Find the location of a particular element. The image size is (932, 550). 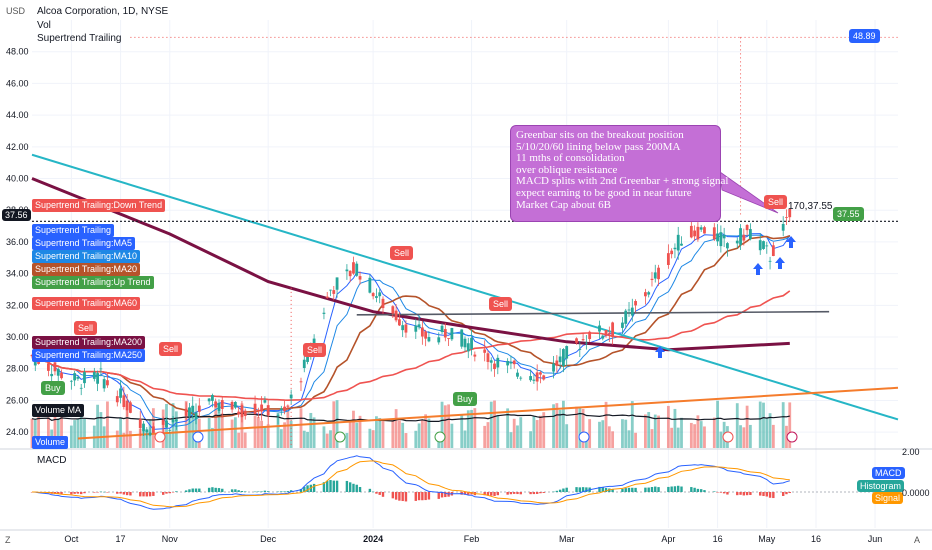

x-tick-label: Apr is located at coordinates (668, 539).